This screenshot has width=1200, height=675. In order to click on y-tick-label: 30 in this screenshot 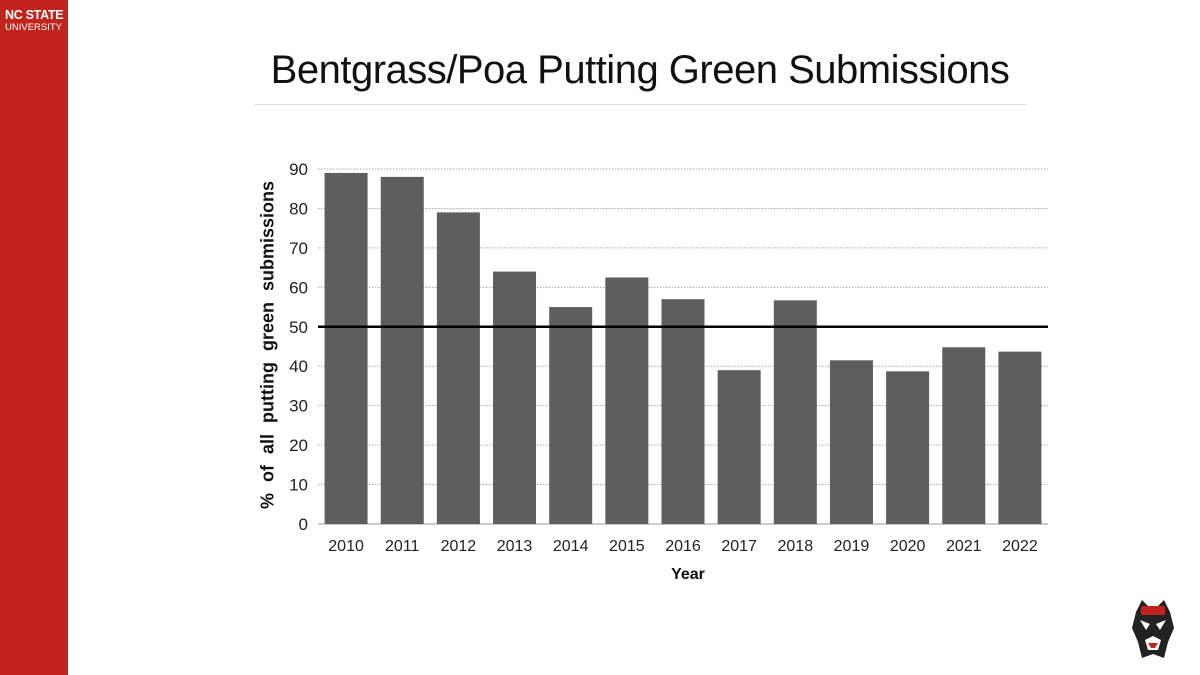, I will do `click(298, 406)`.